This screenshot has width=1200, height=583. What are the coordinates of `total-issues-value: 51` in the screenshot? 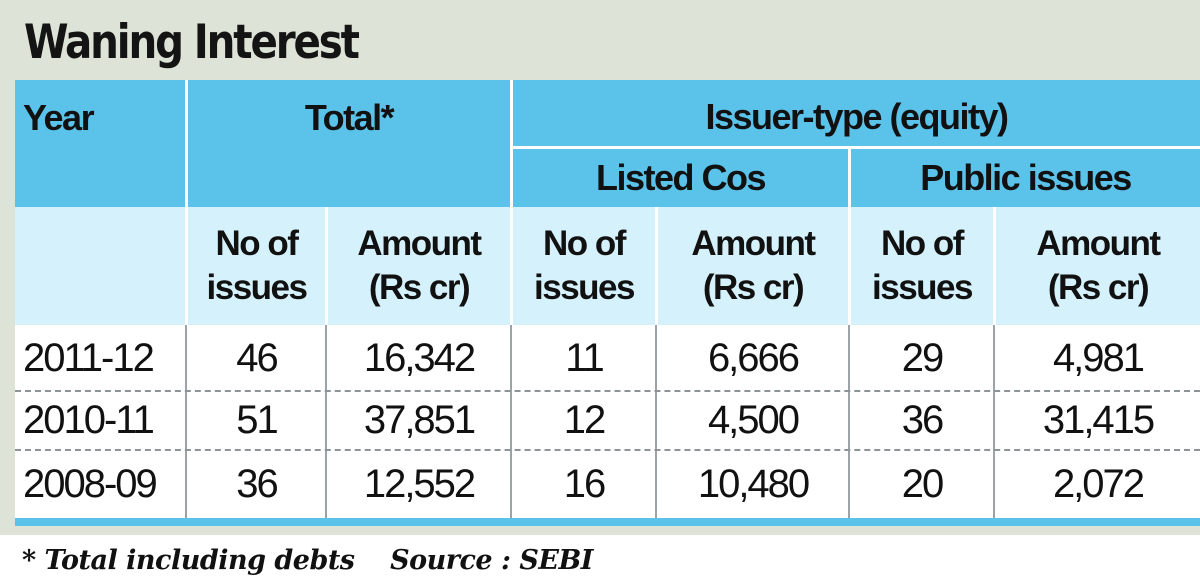 It's located at (257, 419).